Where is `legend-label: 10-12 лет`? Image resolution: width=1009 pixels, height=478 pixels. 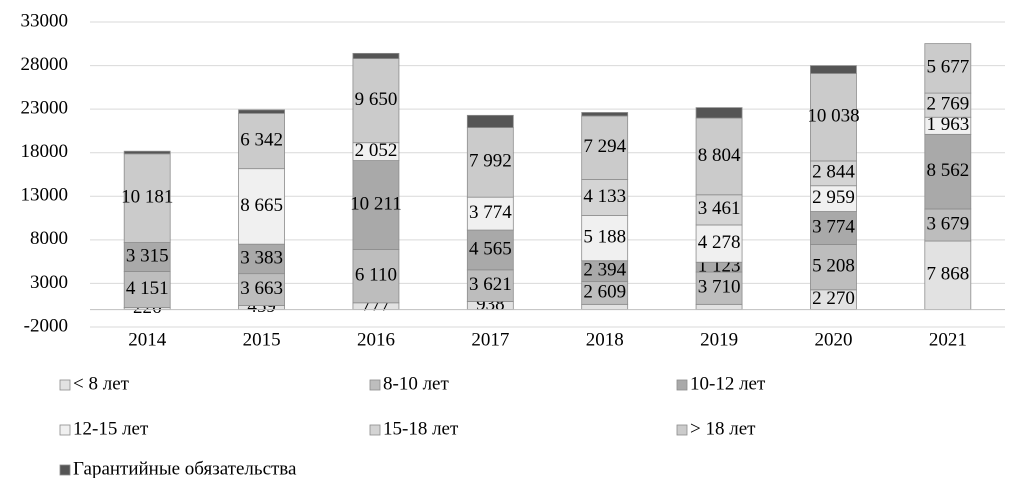 legend-label: 10-12 лет is located at coordinates (728, 383).